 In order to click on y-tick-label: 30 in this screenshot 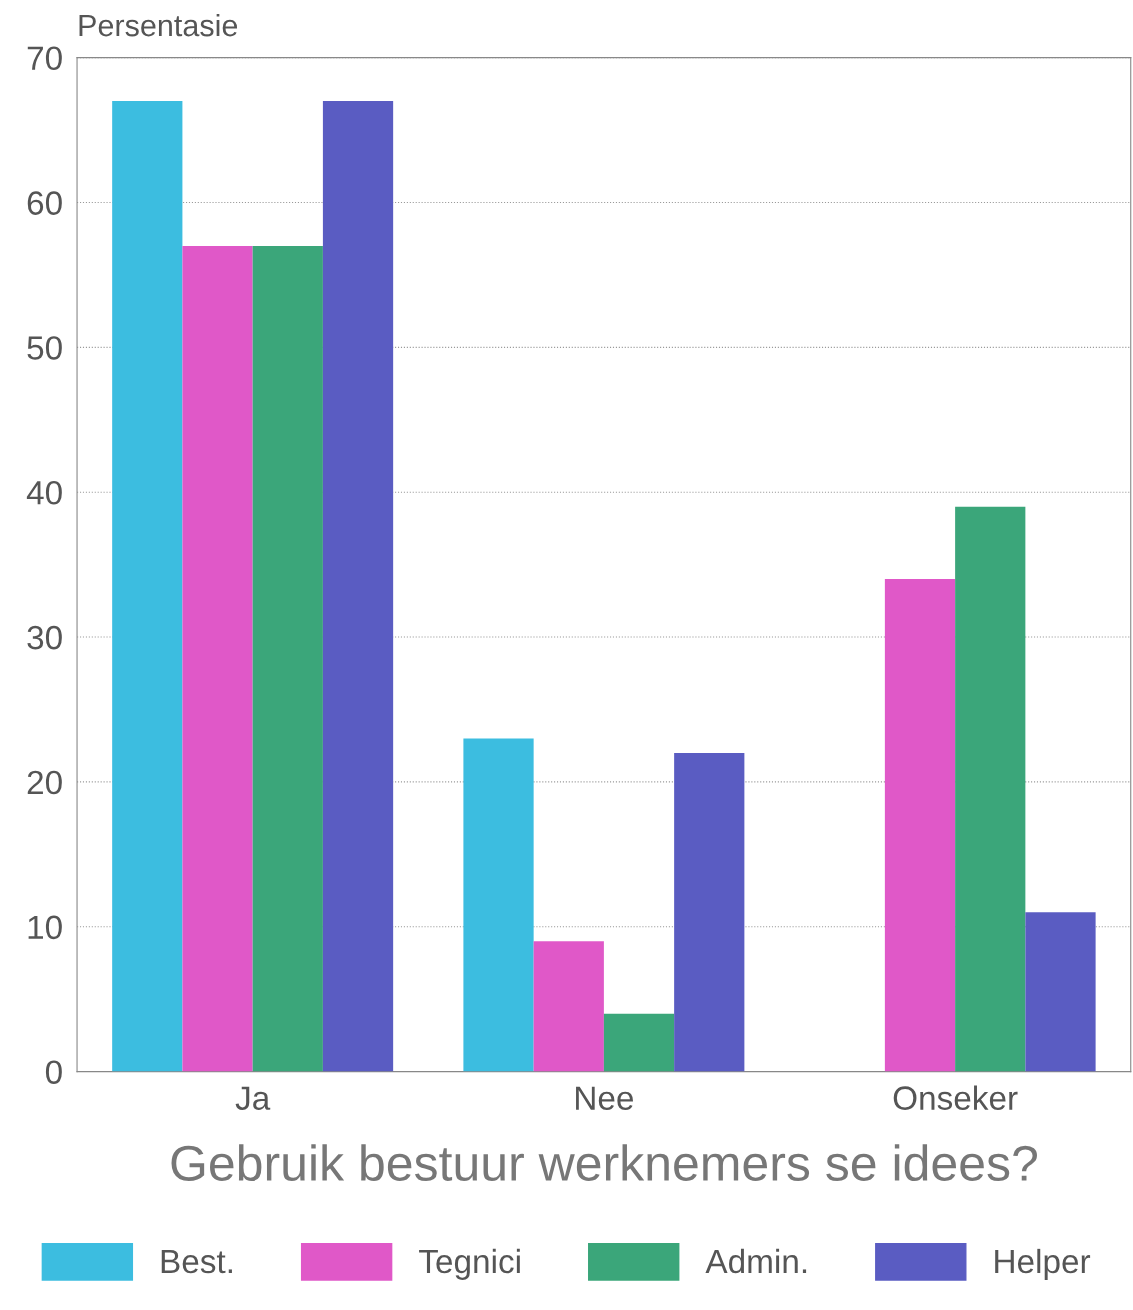, I will do `click(44, 637)`.